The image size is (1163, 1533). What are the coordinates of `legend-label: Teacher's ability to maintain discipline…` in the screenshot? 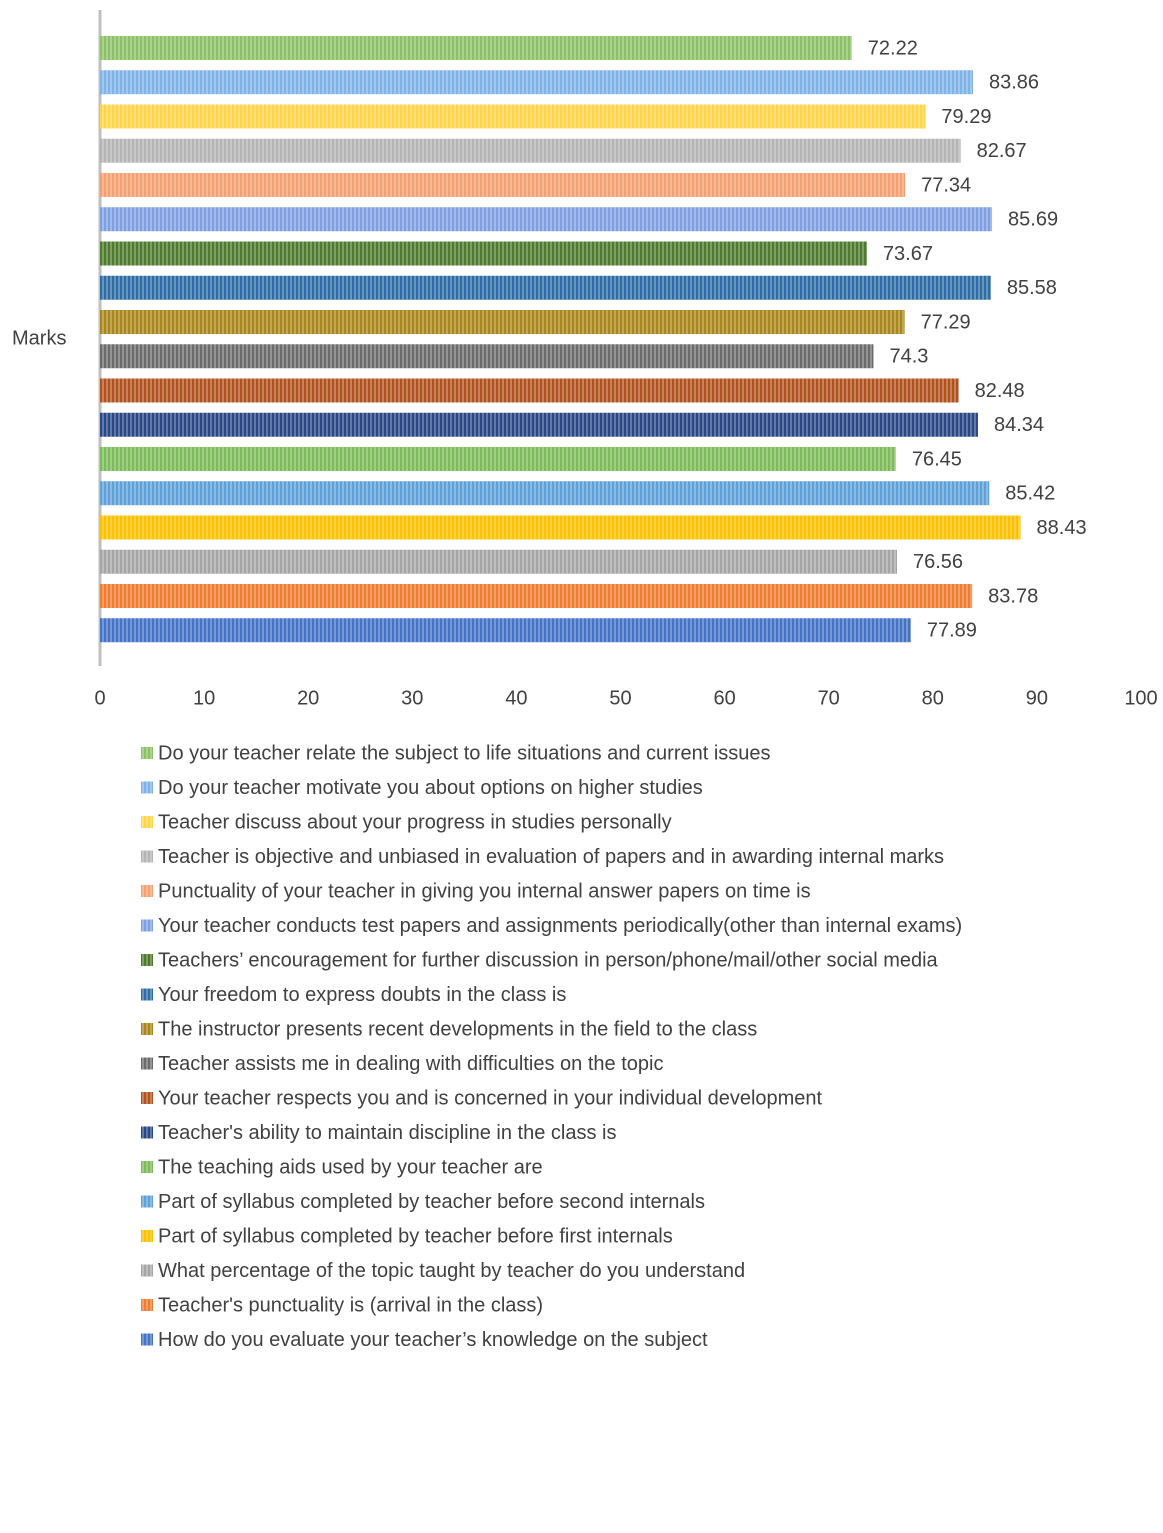 It's located at (387, 1133).